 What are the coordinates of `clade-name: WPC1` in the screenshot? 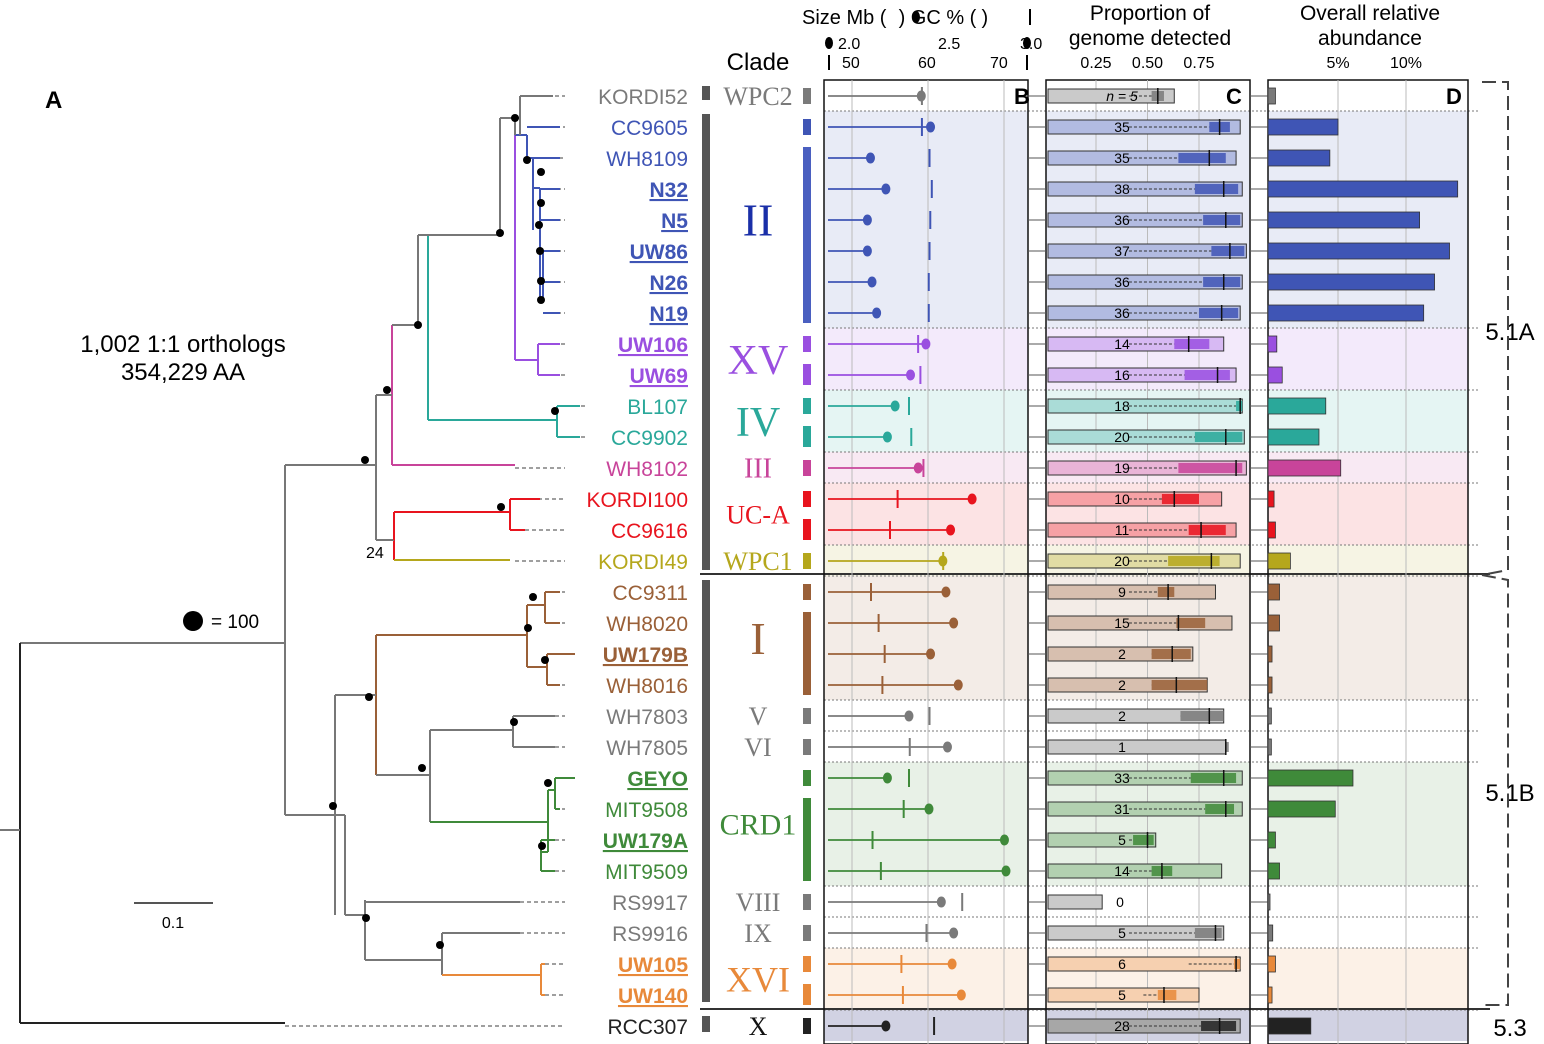 It's located at (757, 561).